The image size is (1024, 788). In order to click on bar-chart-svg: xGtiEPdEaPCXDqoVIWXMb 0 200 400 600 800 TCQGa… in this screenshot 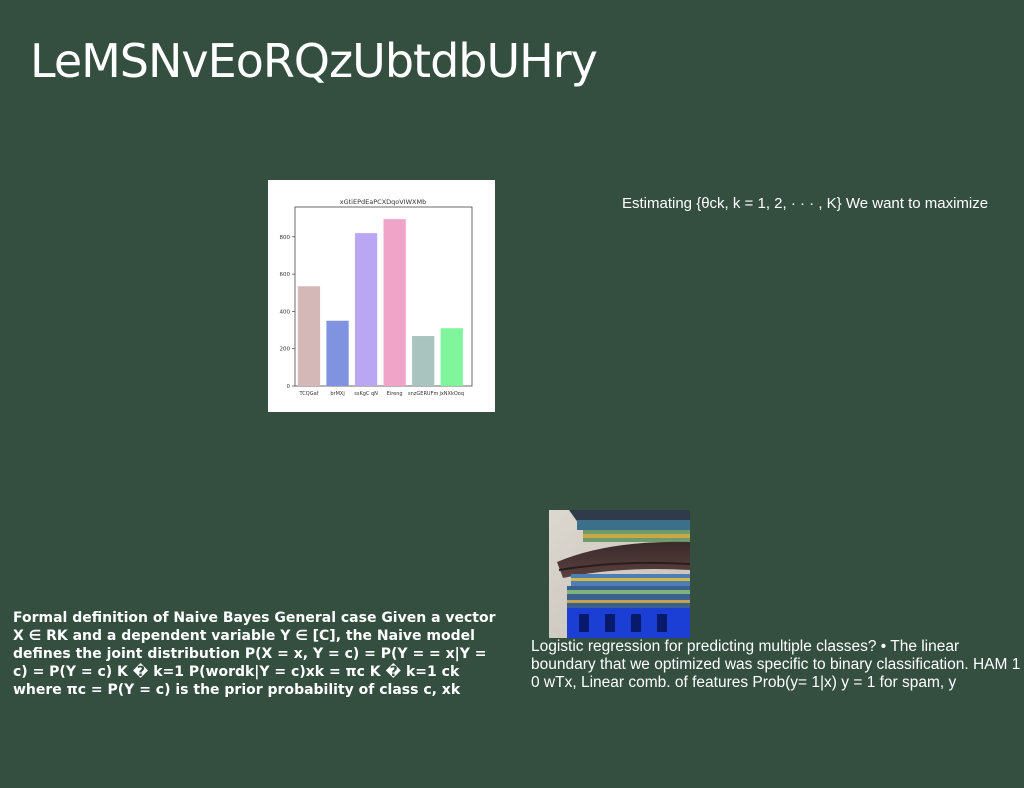, I will do `click(376, 297)`.